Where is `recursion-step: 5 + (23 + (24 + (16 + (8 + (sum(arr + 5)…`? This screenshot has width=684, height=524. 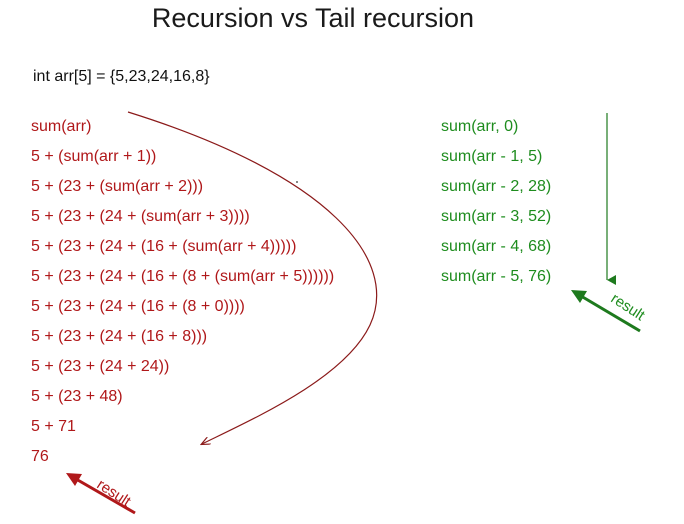
recursion-step: 5 + (23 + (24 + (16 + (8 + (sum(arr + 5)… is located at coordinates (183, 276).